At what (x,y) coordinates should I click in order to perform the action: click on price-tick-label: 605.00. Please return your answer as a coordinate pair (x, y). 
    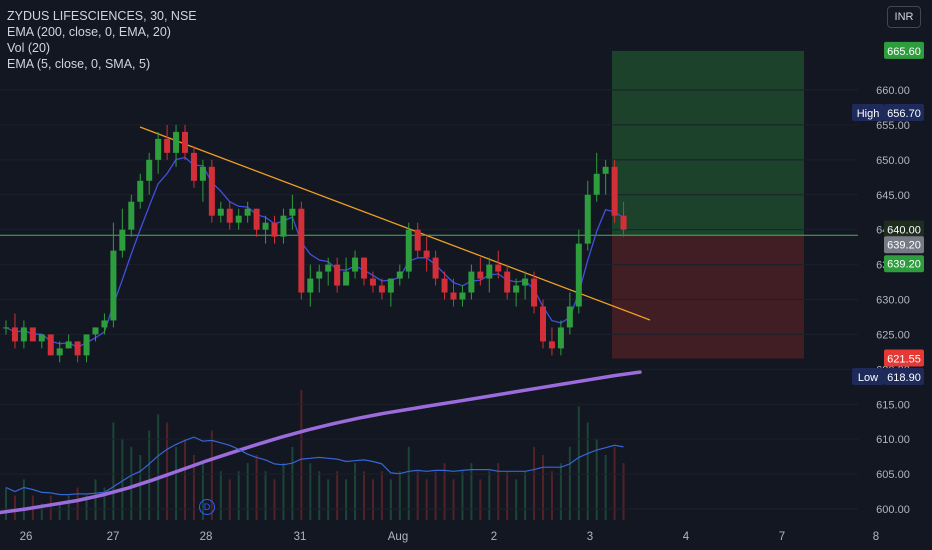
    Looking at the image, I should click on (893, 475).